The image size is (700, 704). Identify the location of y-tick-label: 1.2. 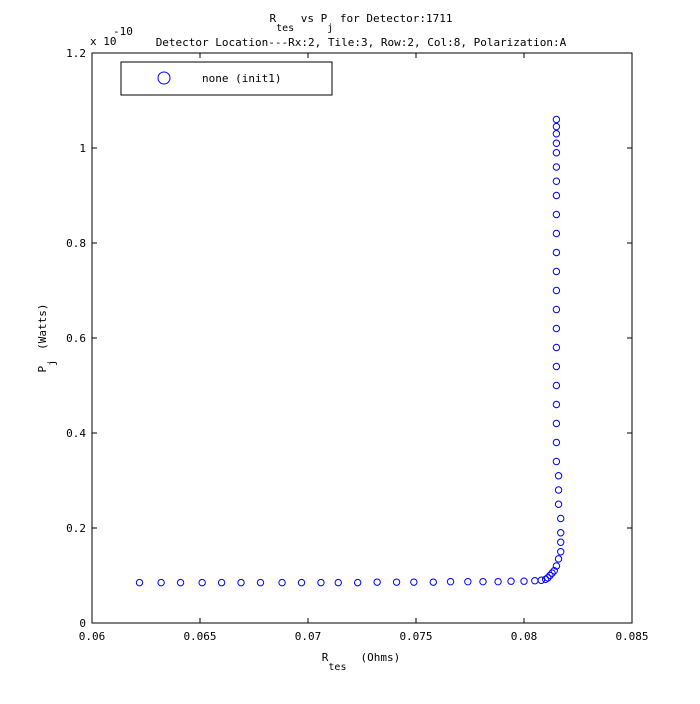
(76, 53).